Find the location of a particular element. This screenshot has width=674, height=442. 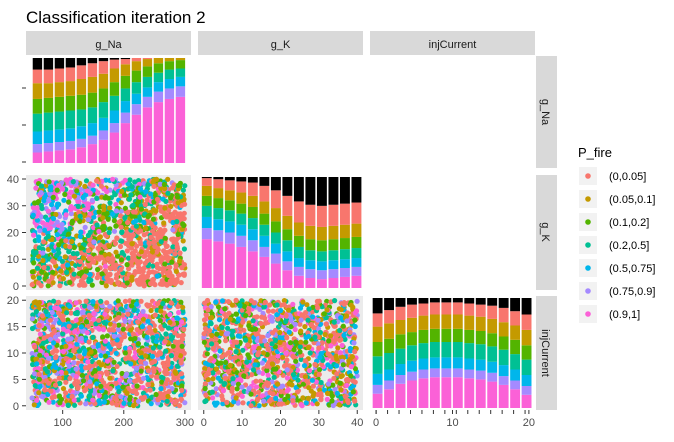

strip-top-g-k: g_K is located at coordinates (281, 45).